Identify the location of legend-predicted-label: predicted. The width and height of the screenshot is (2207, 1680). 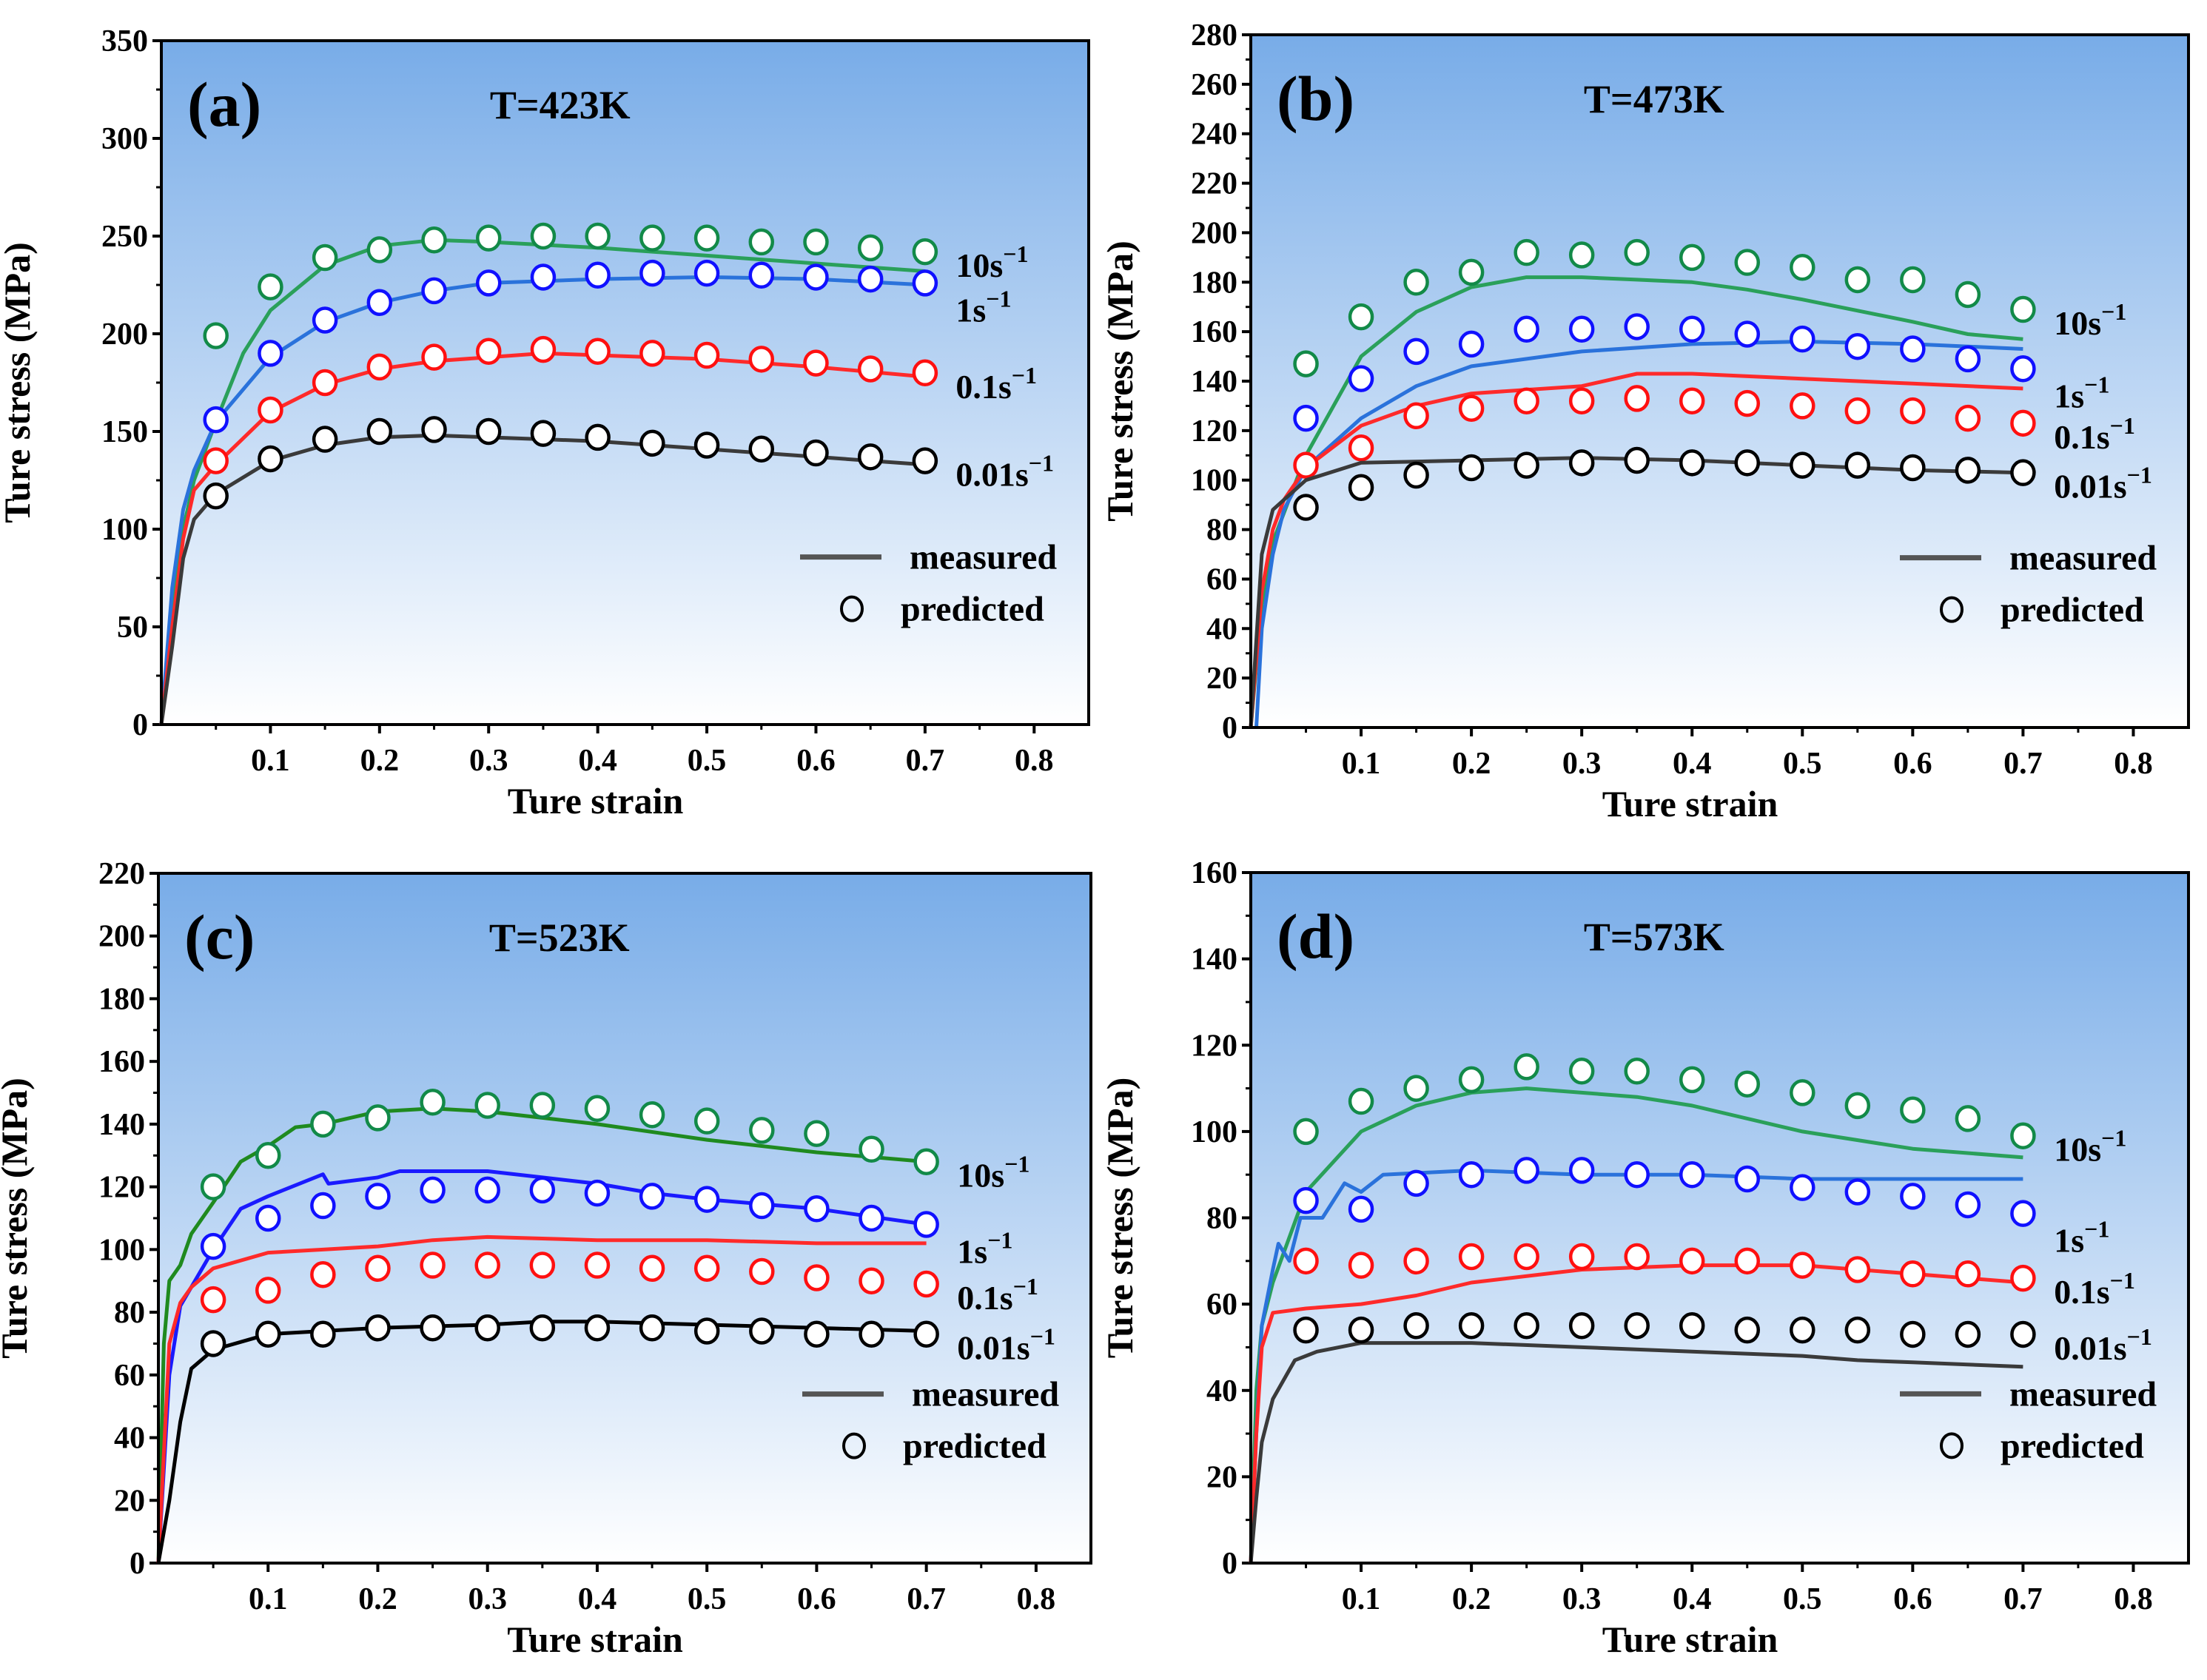
(2073, 1445).